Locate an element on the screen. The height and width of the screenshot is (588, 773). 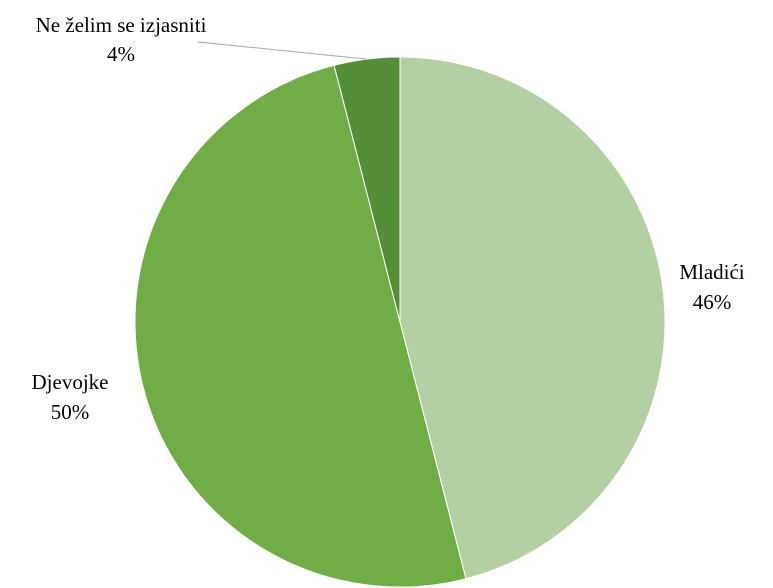
slice-label-mladici: Mladići is located at coordinates (711, 272).